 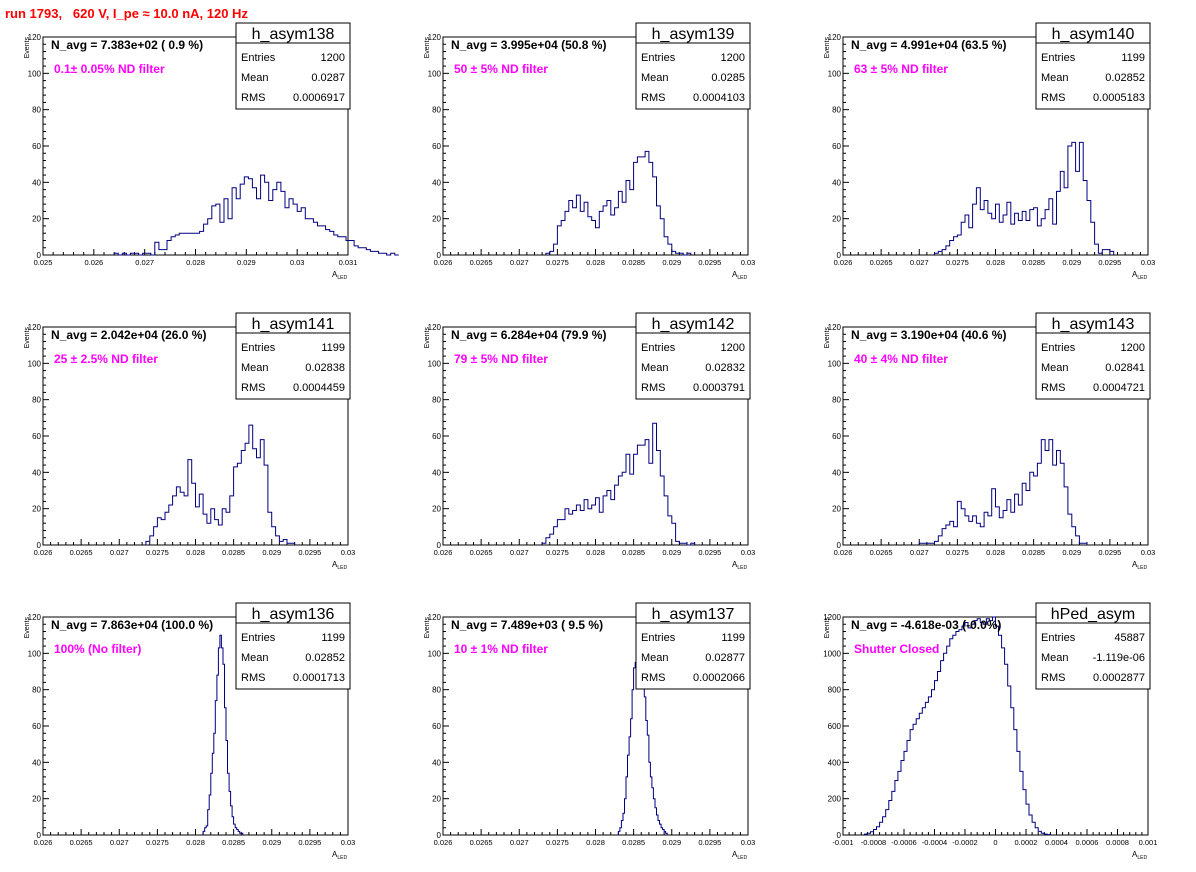 What do you see at coordinates (693, 614) in the screenshot?
I see `histogram-name: h_asym137` at bounding box center [693, 614].